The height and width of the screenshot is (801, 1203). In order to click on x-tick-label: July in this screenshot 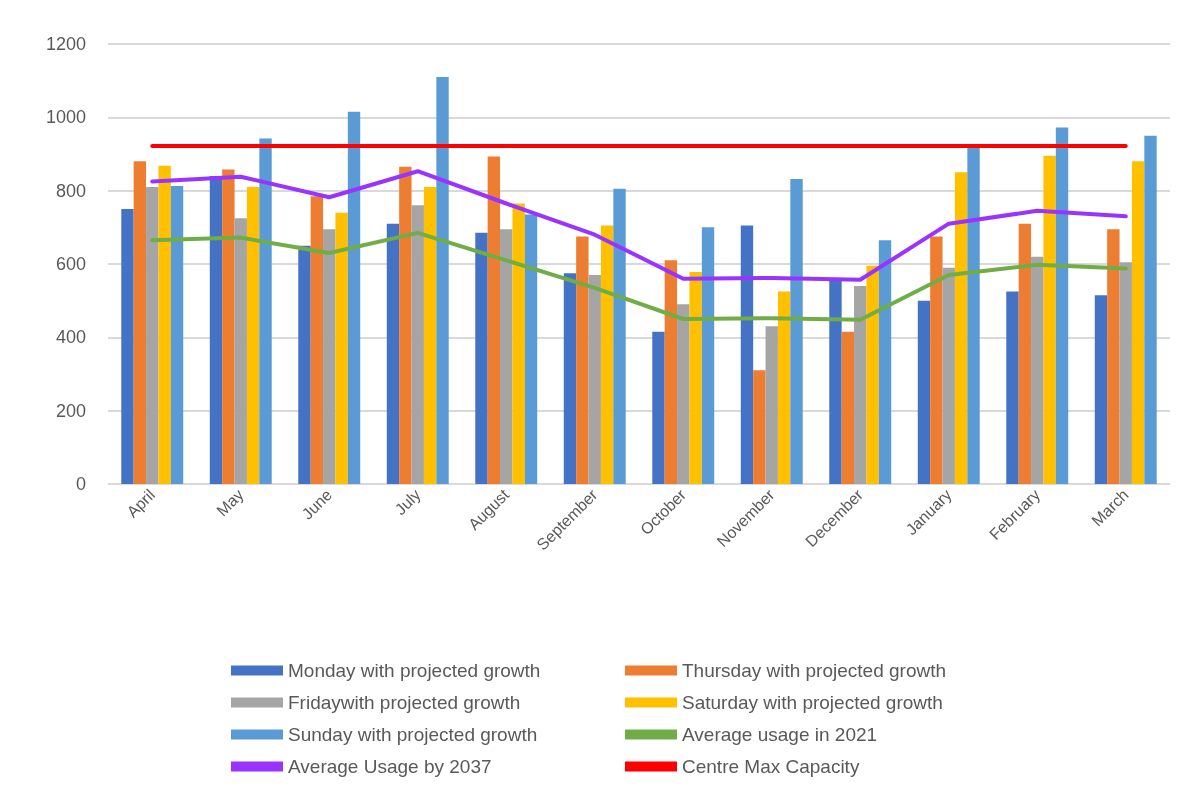, I will do `click(407, 502)`.